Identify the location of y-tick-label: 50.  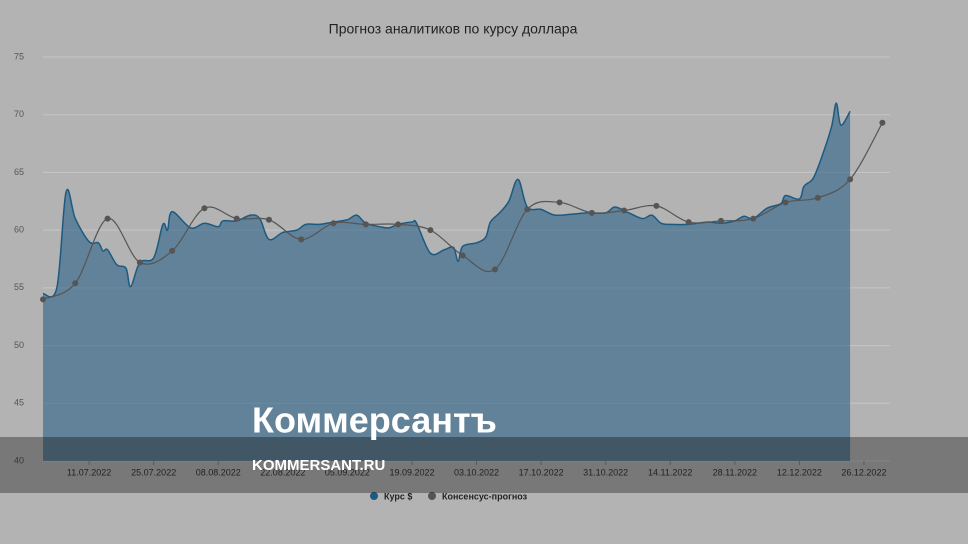
(19, 345).